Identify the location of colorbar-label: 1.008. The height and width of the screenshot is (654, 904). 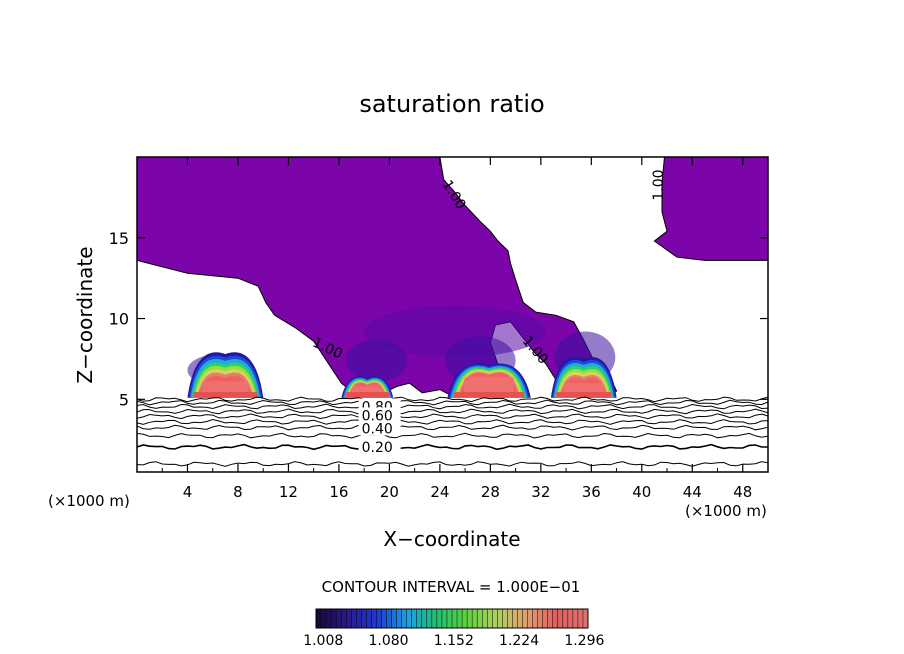
(323, 641).